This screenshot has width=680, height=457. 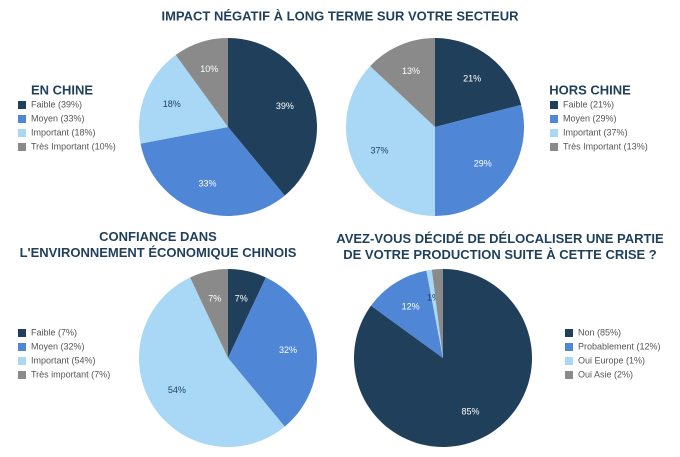 What do you see at coordinates (288, 350) in the screenshot?
I see `data-label: 32%` at bounding box center [288, 350].